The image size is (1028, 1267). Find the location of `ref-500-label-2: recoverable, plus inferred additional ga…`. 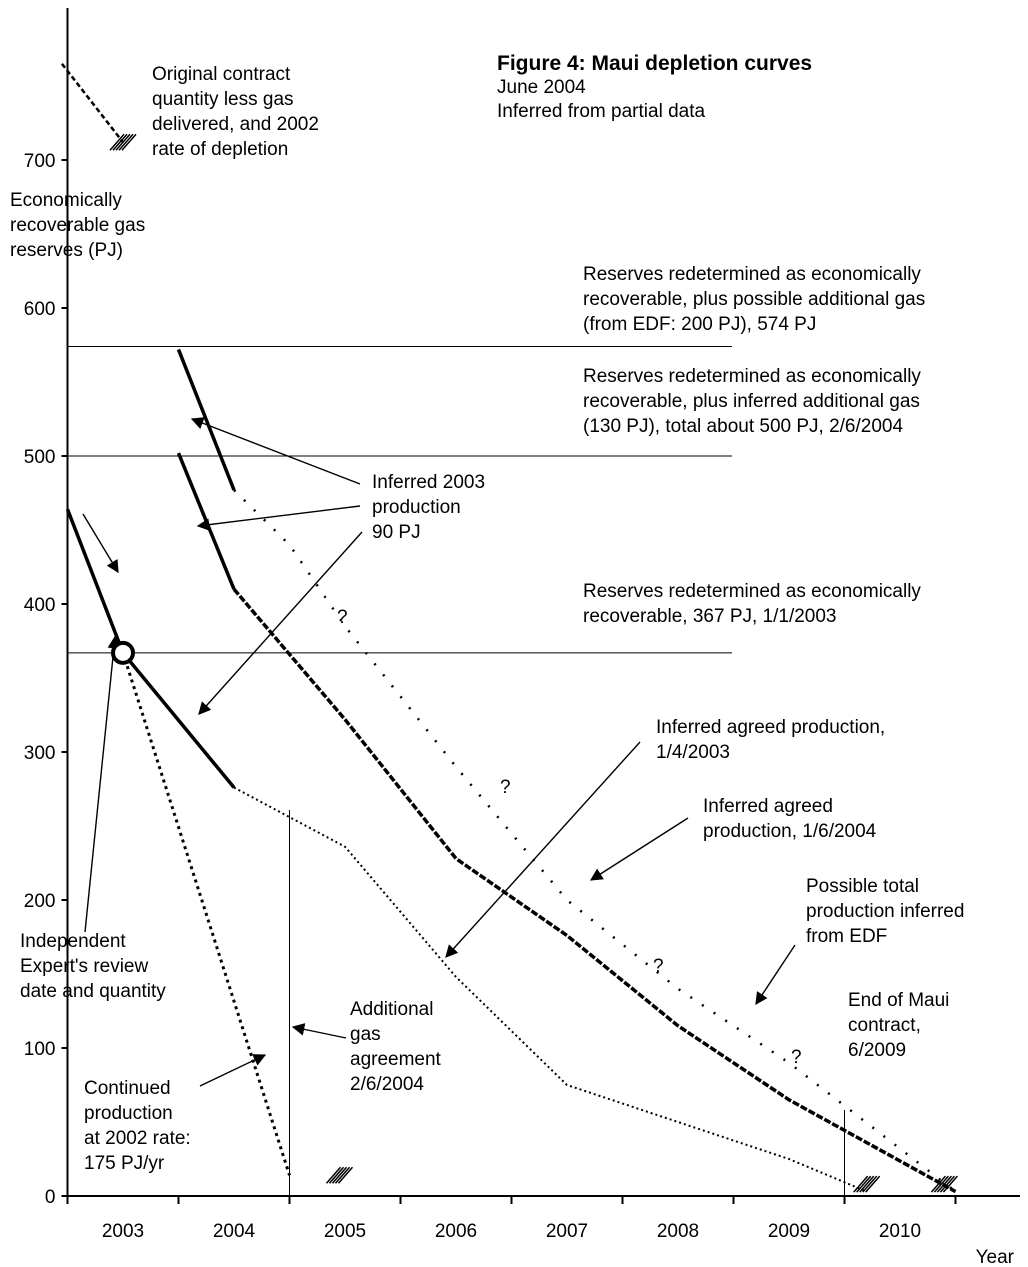

ref-500-label-2: recoverable, plus inferred additional ga… is located at coordinates (751, 401).